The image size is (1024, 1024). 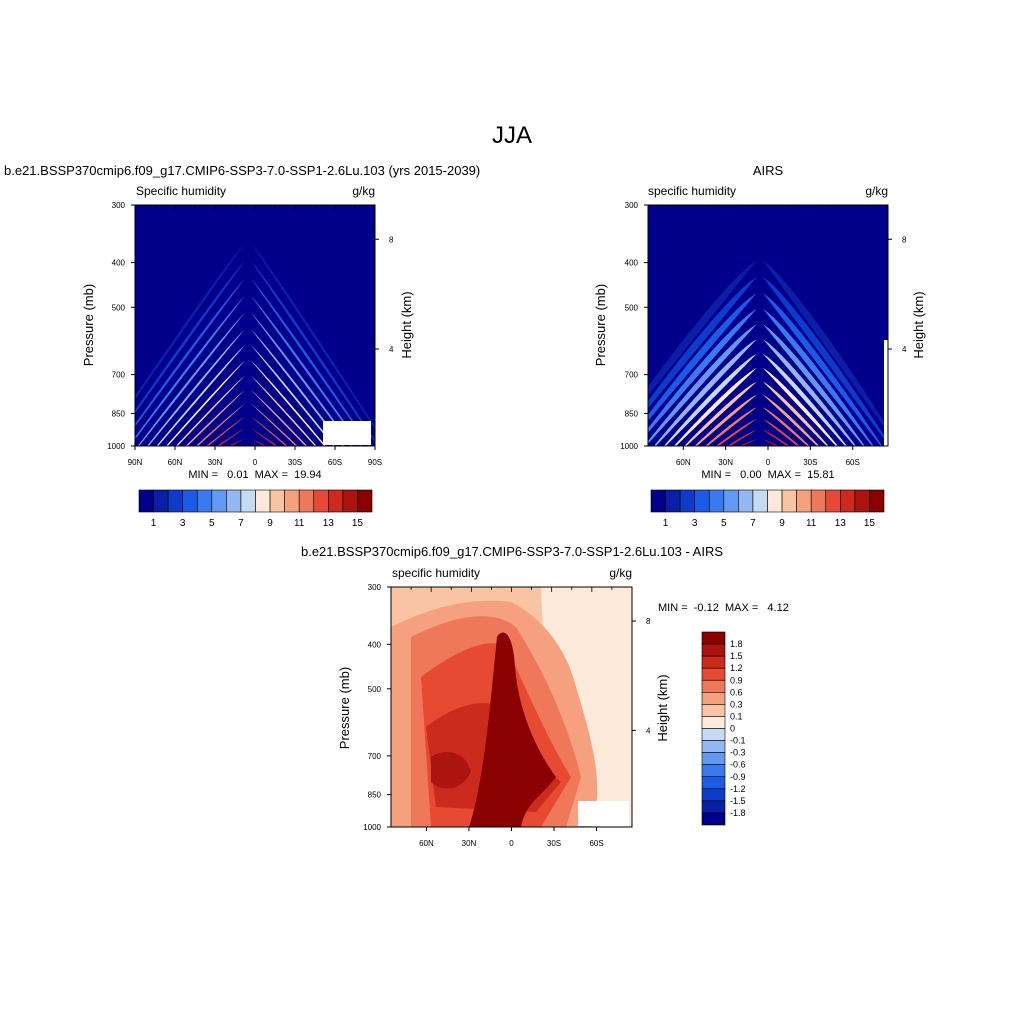 I want to click on panel-airs-missing-region, so click(x=886, y=393).